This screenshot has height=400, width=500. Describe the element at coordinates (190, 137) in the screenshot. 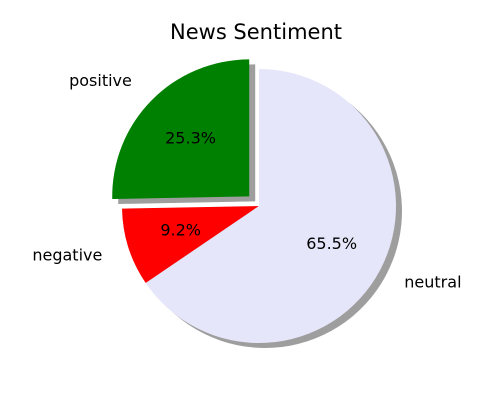

I see `pct-label-positive: 25.3%` at that location.